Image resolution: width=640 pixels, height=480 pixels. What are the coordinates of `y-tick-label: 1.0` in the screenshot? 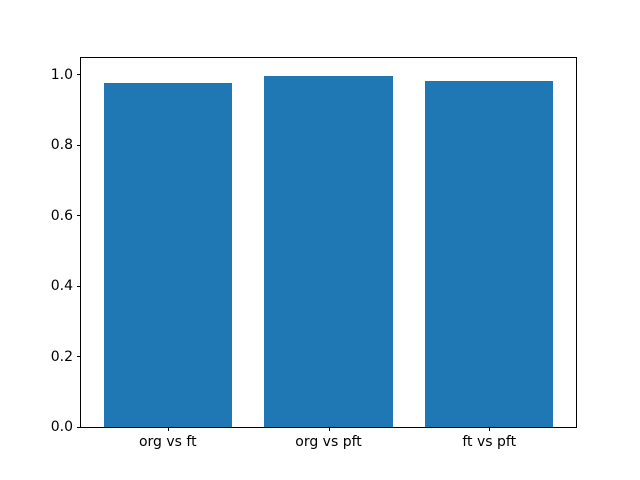 It's located at (61, 74).